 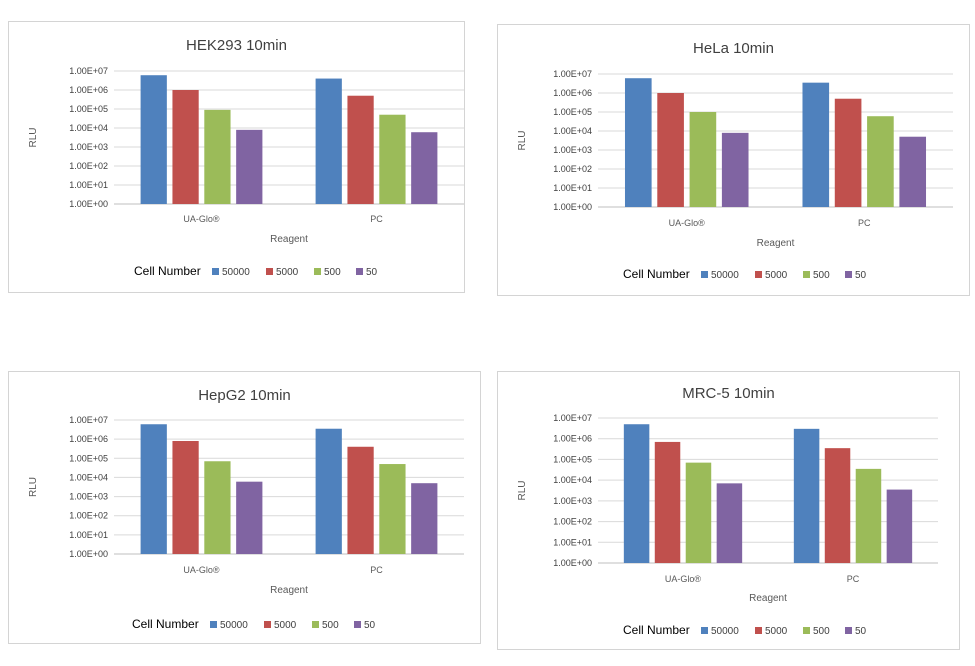 What do you see at coordinates (244, 395) in the screenshot?
I see `chart-title: HepG2 10min` at bounding box center [244, 395].